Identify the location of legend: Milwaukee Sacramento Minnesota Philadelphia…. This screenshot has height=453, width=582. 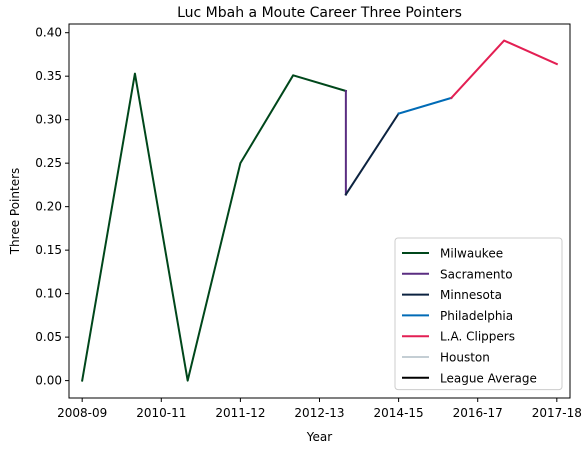
(478, 314).